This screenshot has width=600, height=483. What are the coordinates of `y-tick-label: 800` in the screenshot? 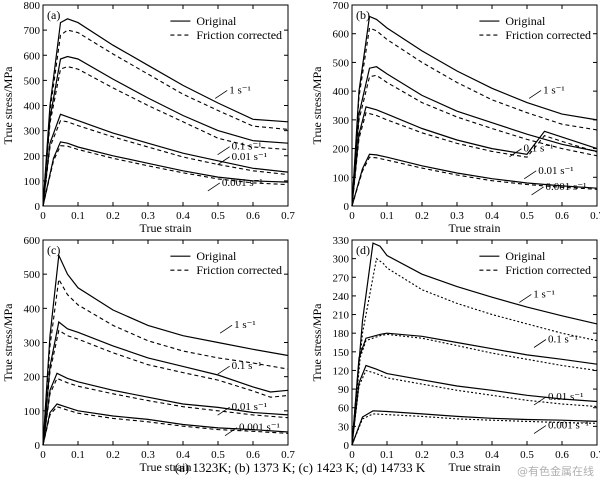 It's located at (32, 6).